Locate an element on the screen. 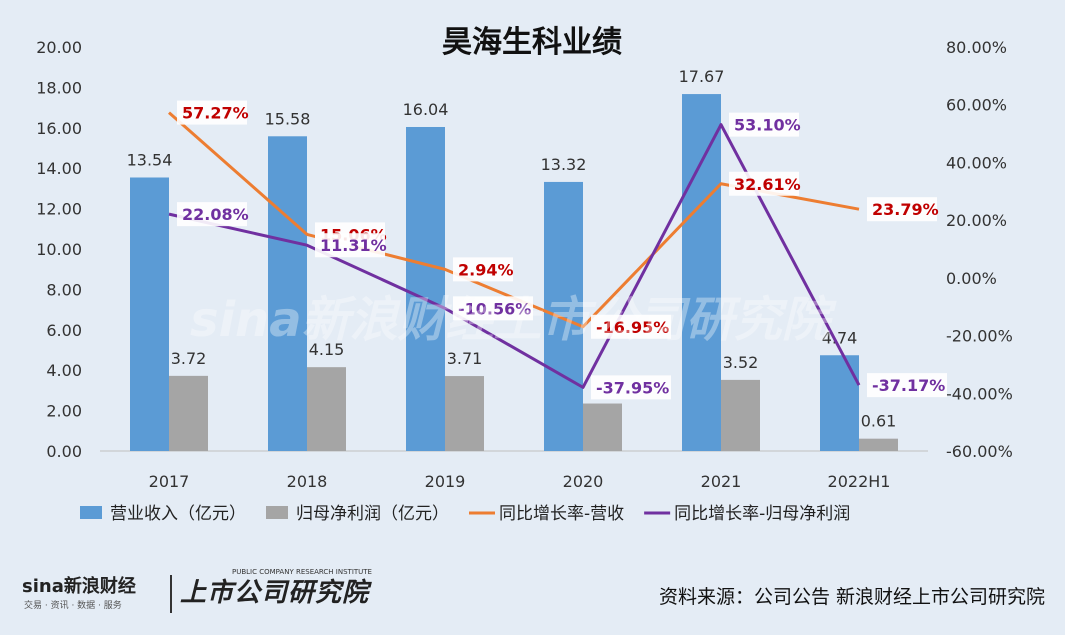  legend-swatch is located at coordinates (91, 512).